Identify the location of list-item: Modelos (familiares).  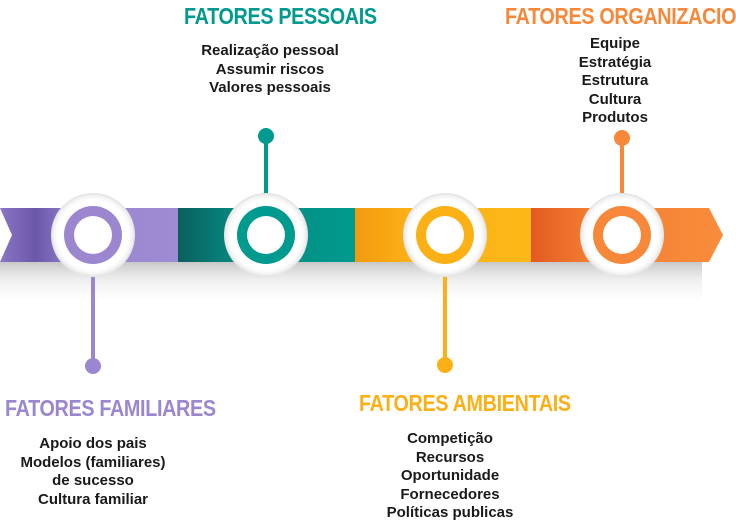
(93, 462).